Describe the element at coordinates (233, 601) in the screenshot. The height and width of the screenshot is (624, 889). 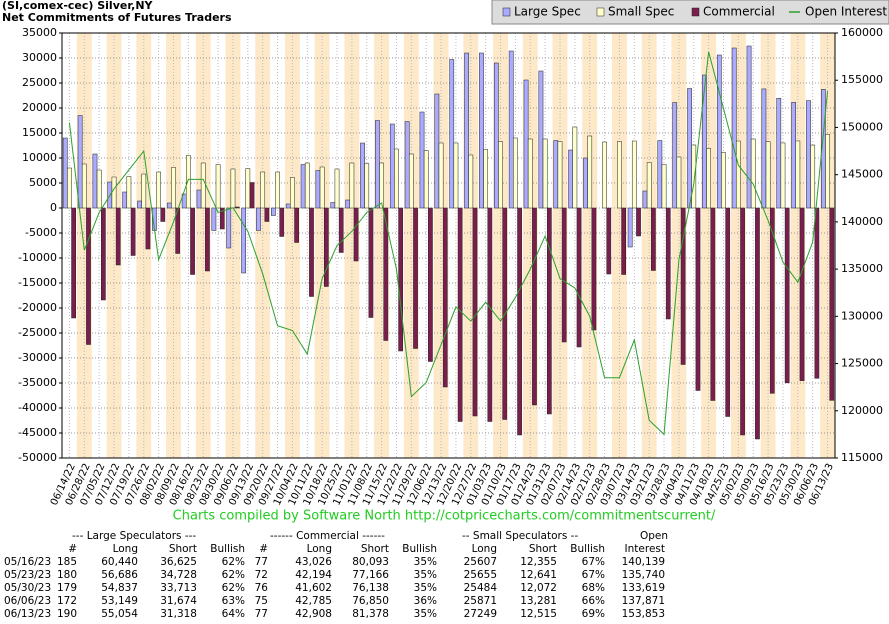
I see `table-cell: 63%` at that location.